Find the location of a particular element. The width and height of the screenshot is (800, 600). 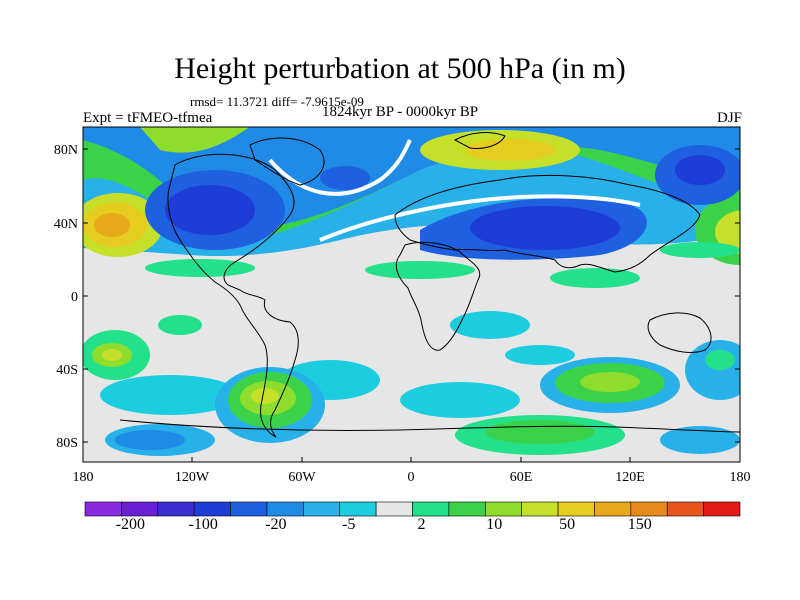

colorbar-label: -200 is located at coordinates (130, 524).